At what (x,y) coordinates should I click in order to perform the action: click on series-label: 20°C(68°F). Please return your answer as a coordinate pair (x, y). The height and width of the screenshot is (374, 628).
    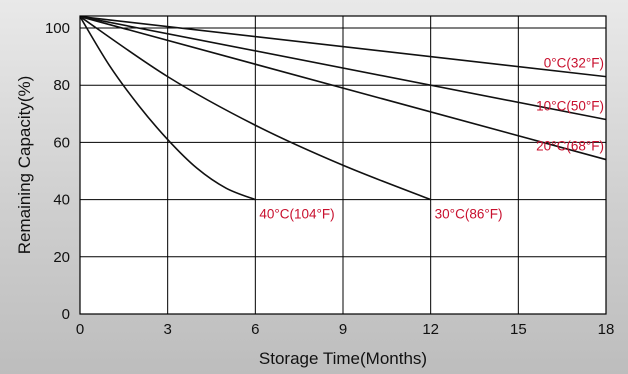
    Looking at the image, I should click on (570, 146).